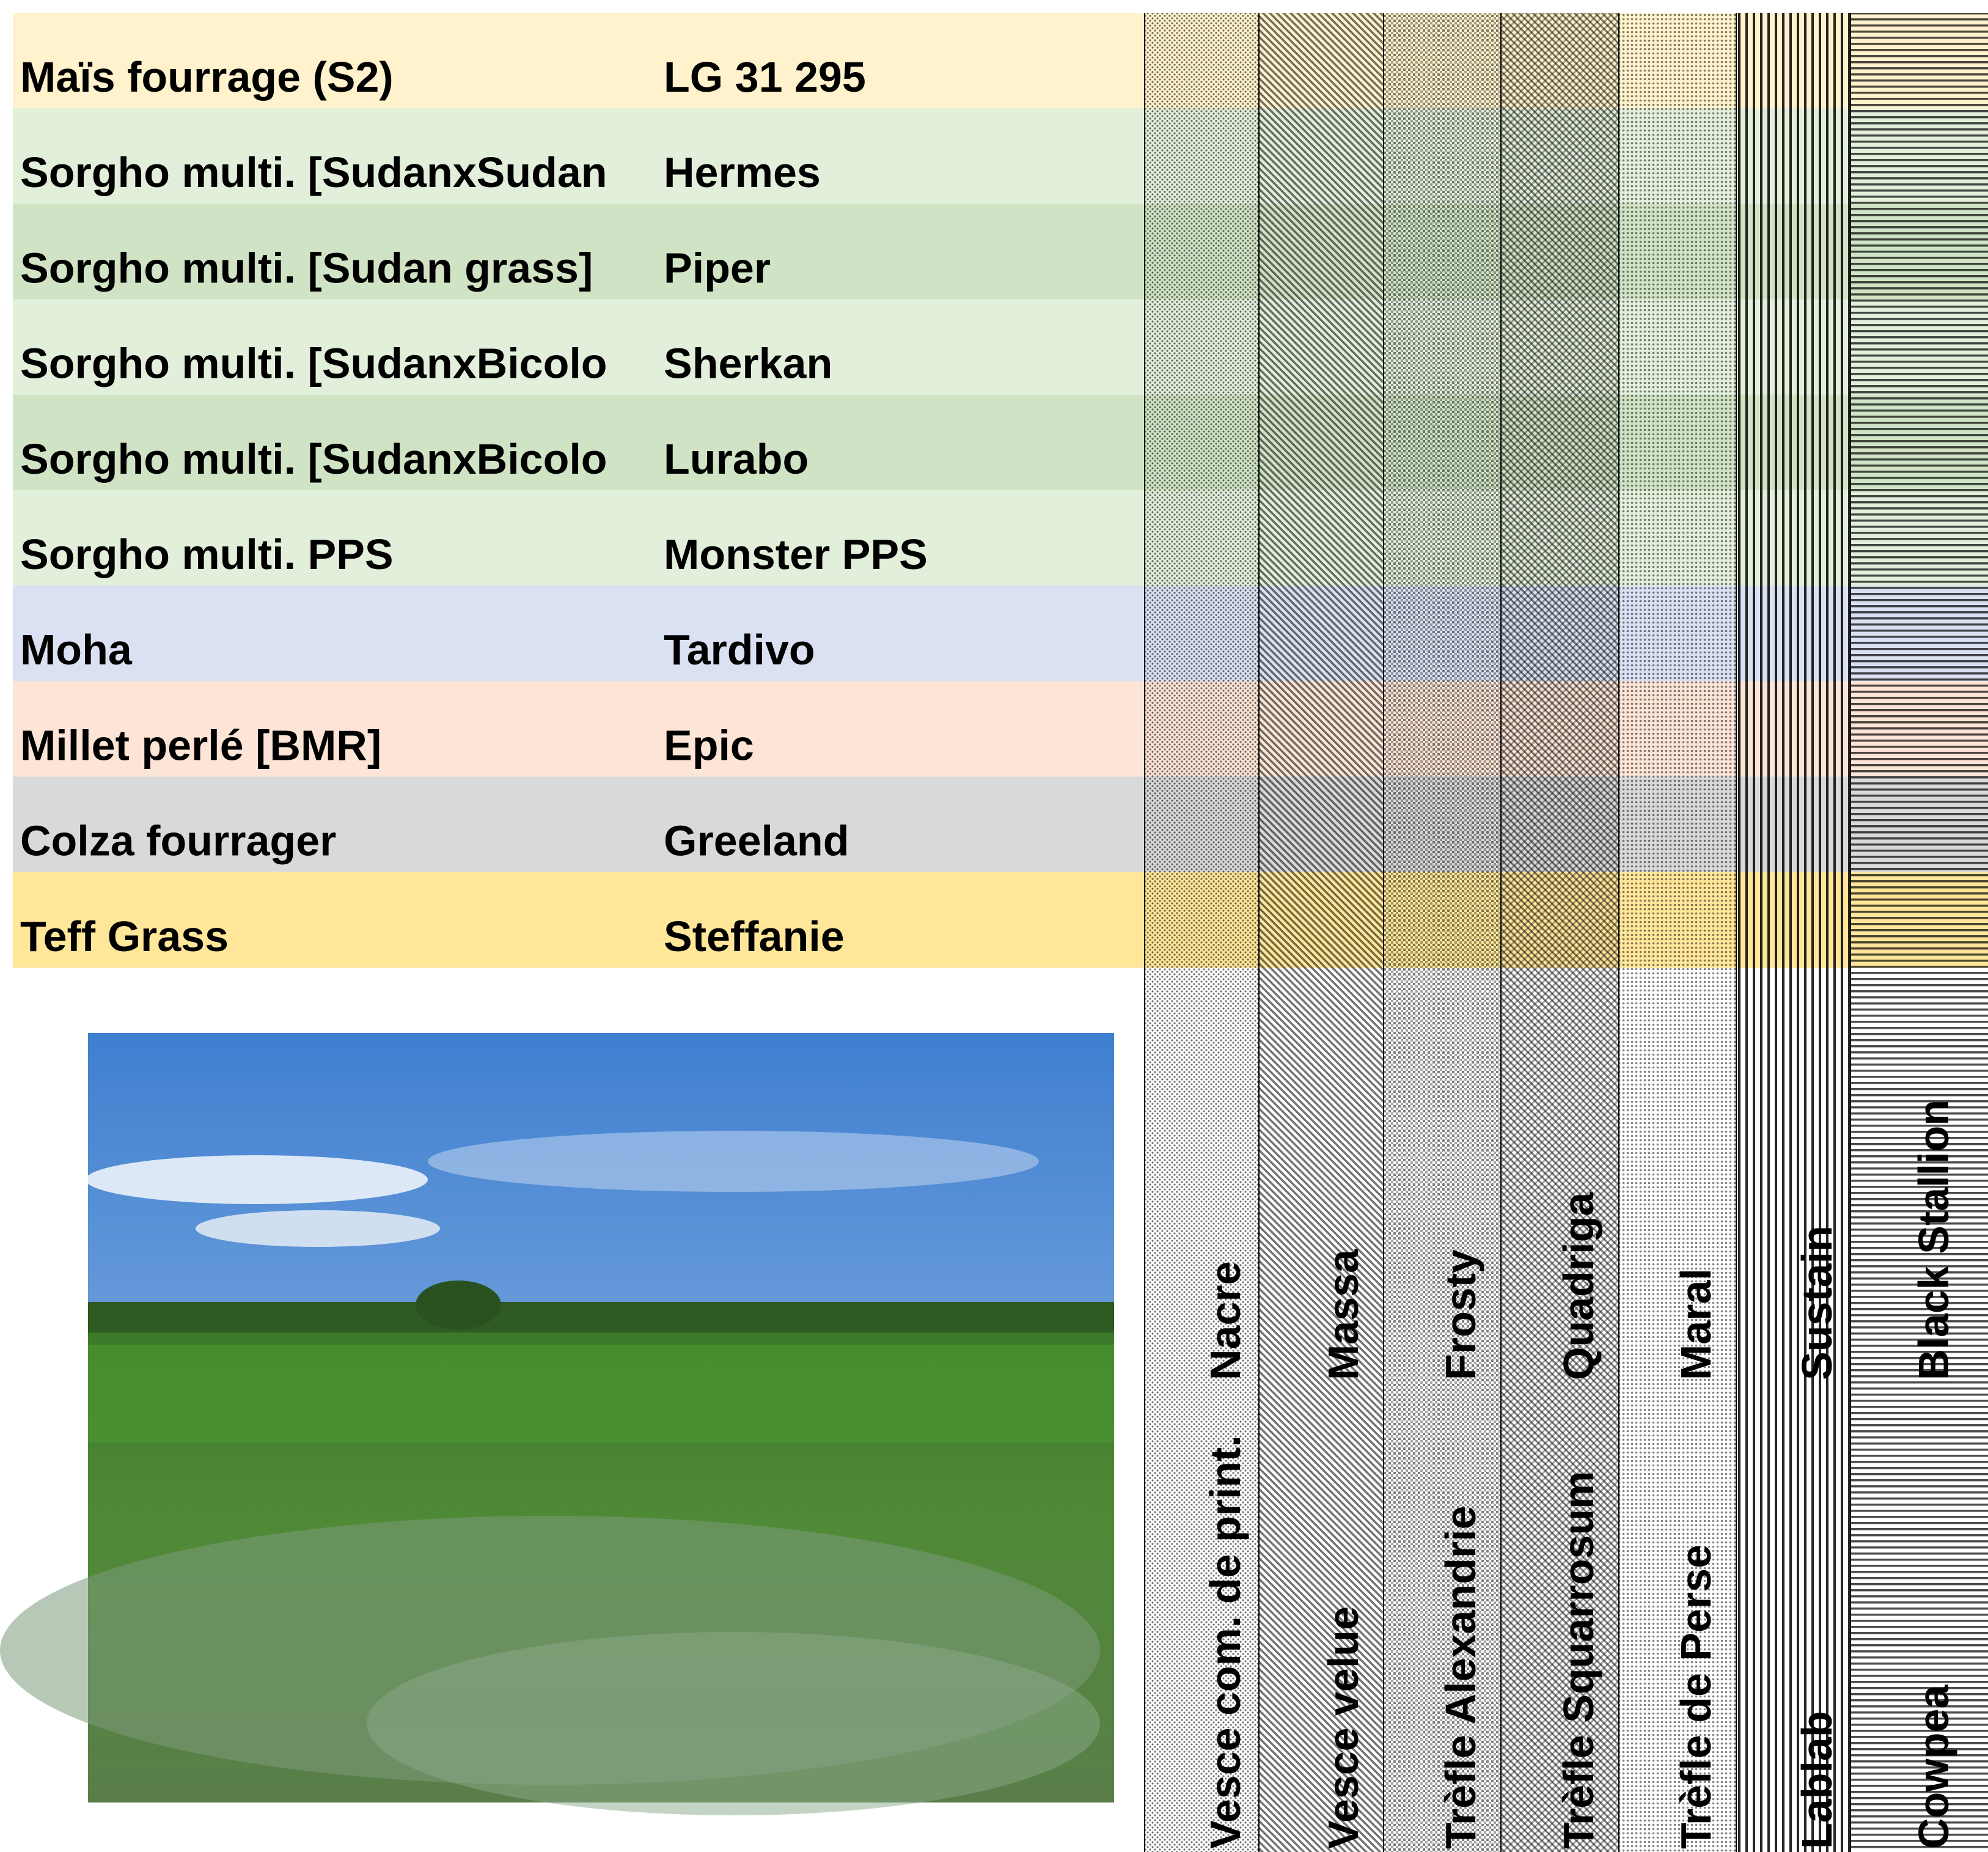 The height and width of the screenshot is (1852, 1988). Describe the element at coordinates (1225, 1320) in the screenshot. I see `column-variety: Nacre` at that location.